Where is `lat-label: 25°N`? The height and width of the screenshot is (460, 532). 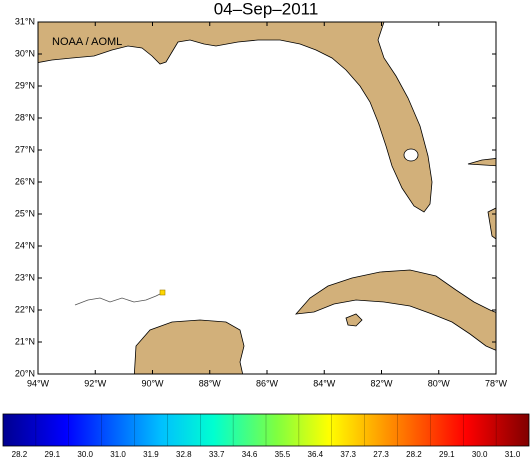 lat-label: 25°N is located at coordinates (25, 213).